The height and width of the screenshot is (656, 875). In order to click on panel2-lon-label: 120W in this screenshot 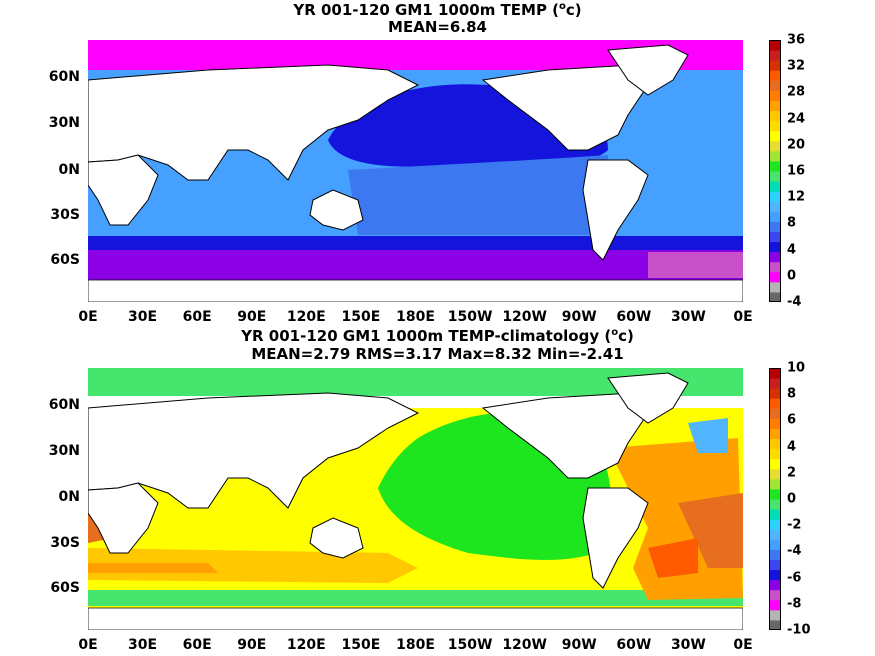, I will do `click(524, 645)`.